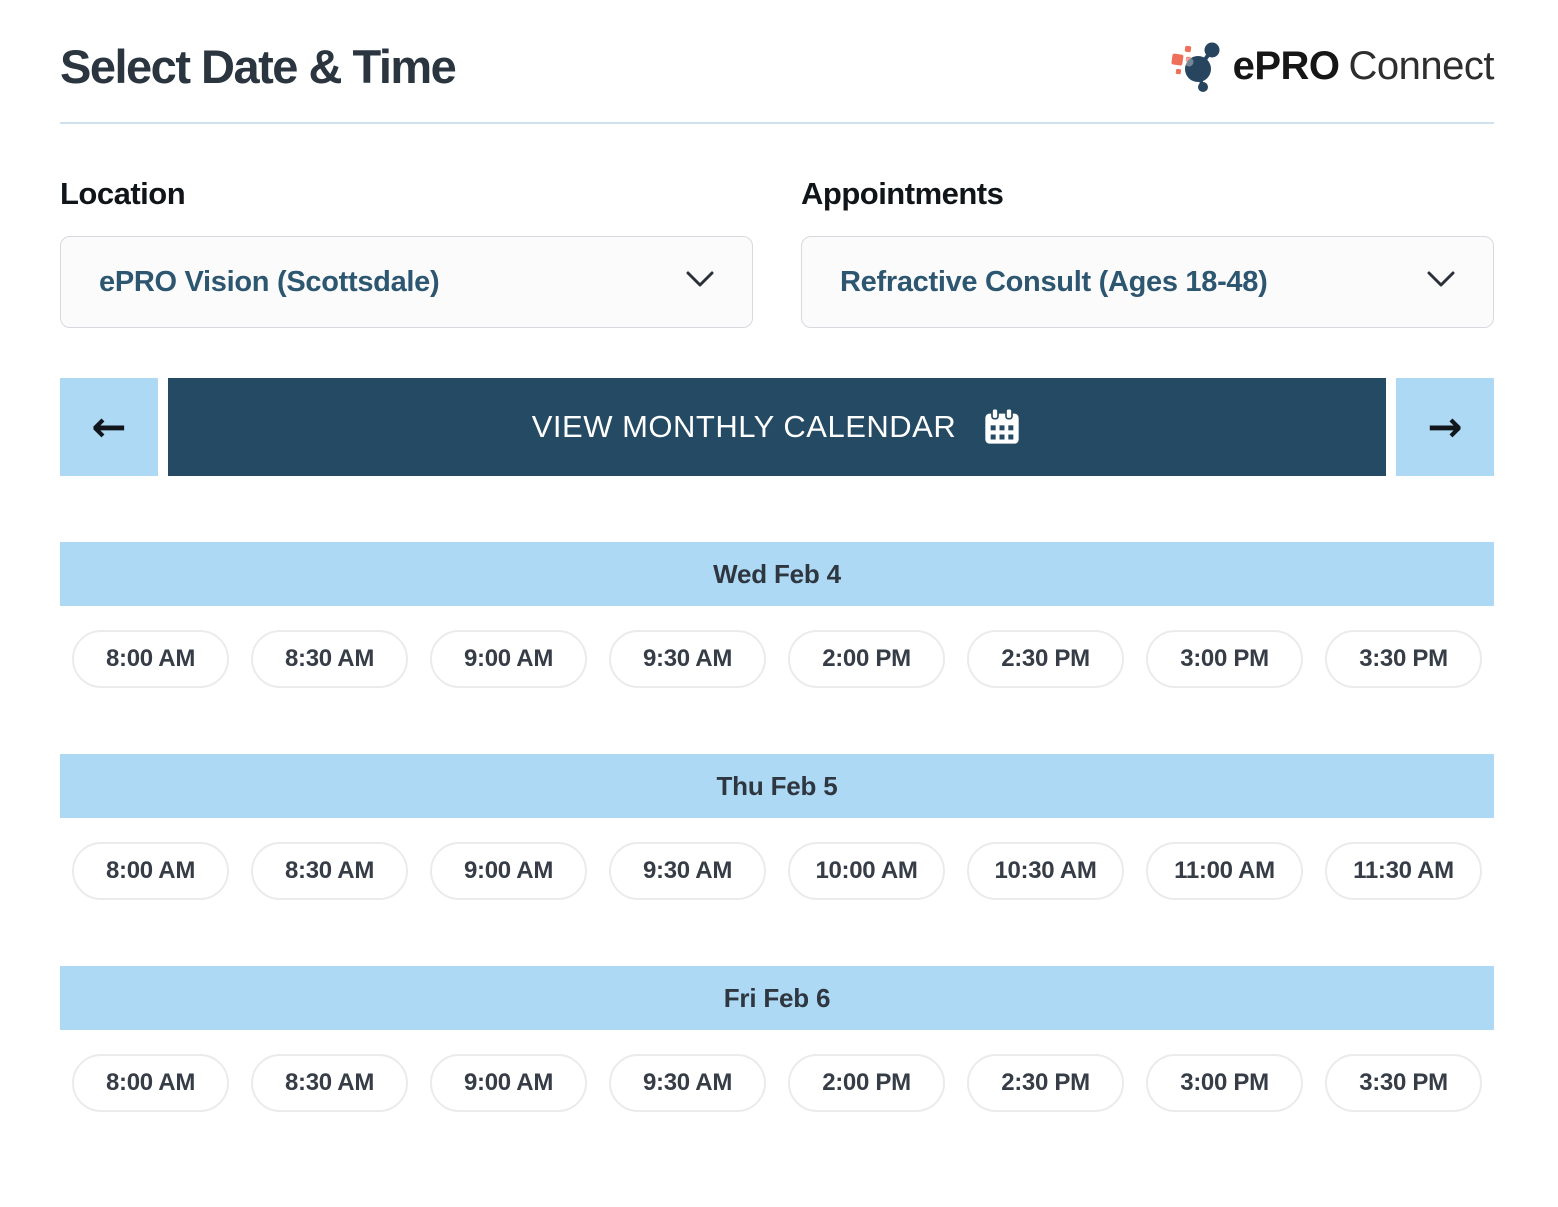 This screenshot has height=1207, width=1558. I want to click on location-label: Location, so click(123, 193).